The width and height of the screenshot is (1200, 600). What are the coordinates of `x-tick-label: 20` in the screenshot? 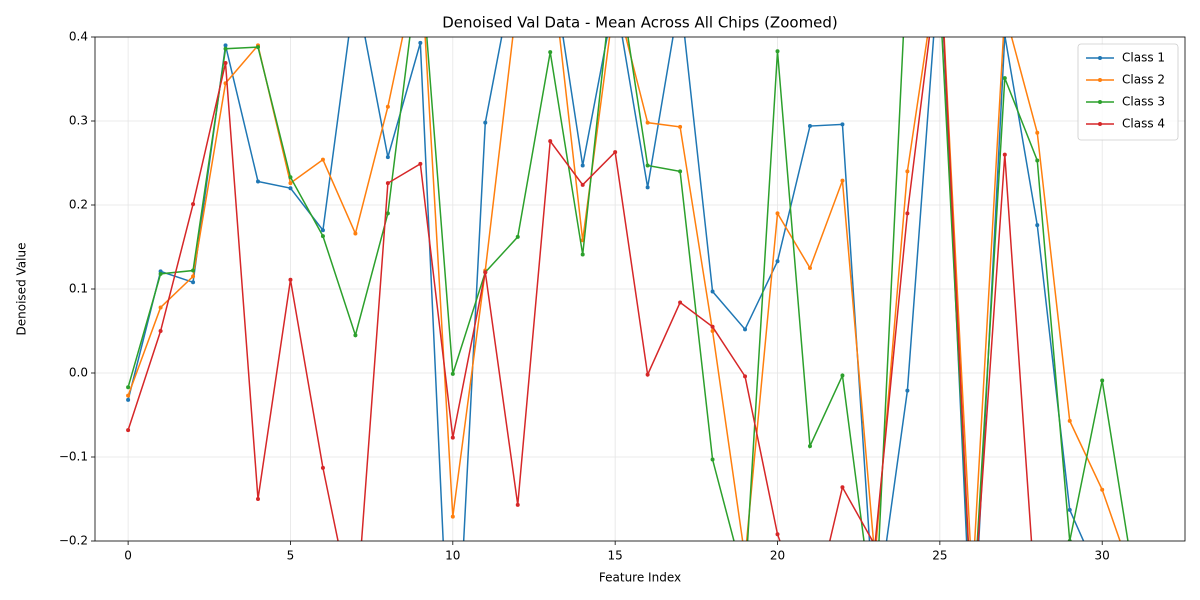 It's located at (777, 556).